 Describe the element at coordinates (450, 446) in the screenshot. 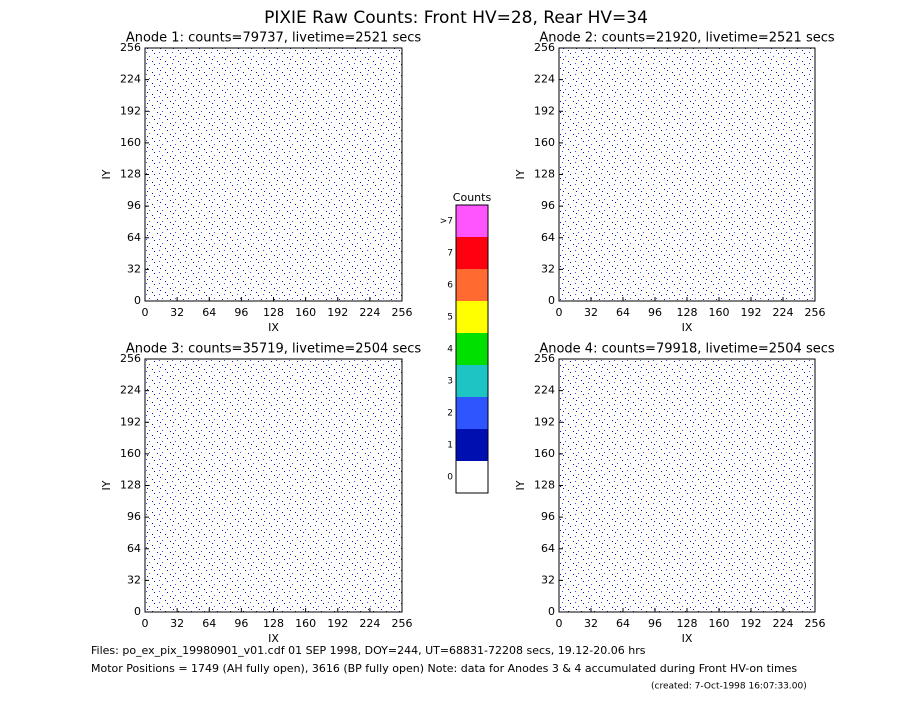

I see `colorbar-label: 1` at that location.